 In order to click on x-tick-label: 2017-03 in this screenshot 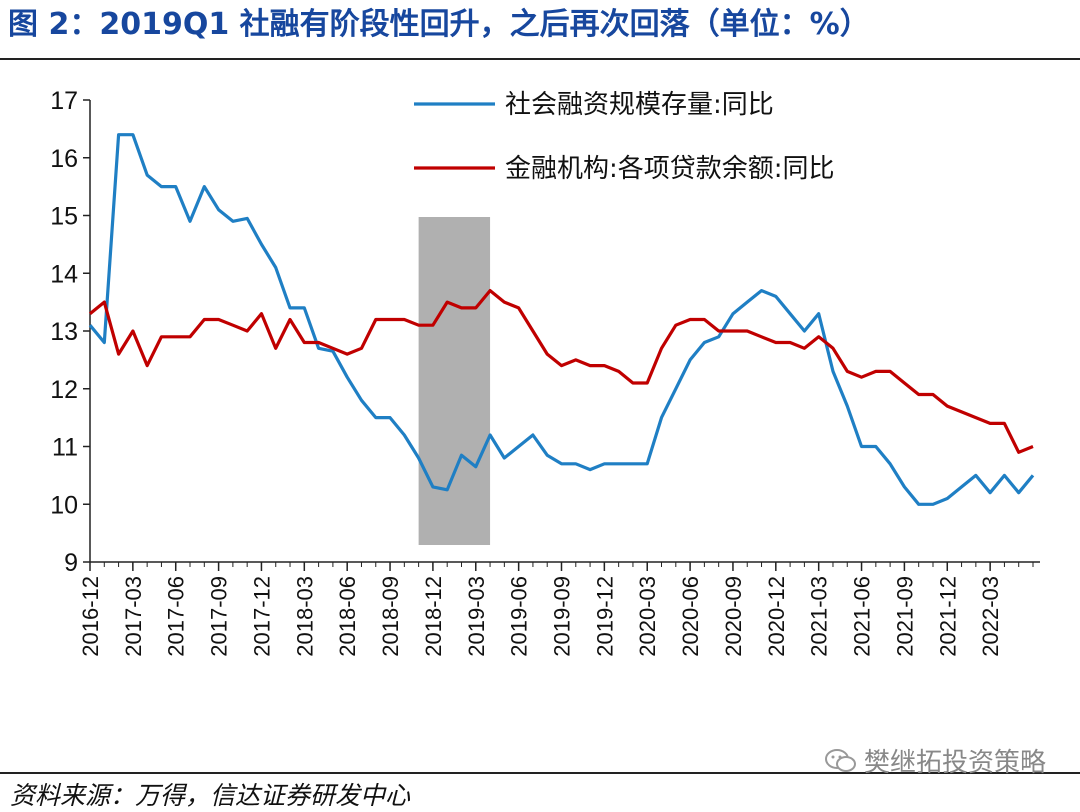, I will do `click(133, 616)`.